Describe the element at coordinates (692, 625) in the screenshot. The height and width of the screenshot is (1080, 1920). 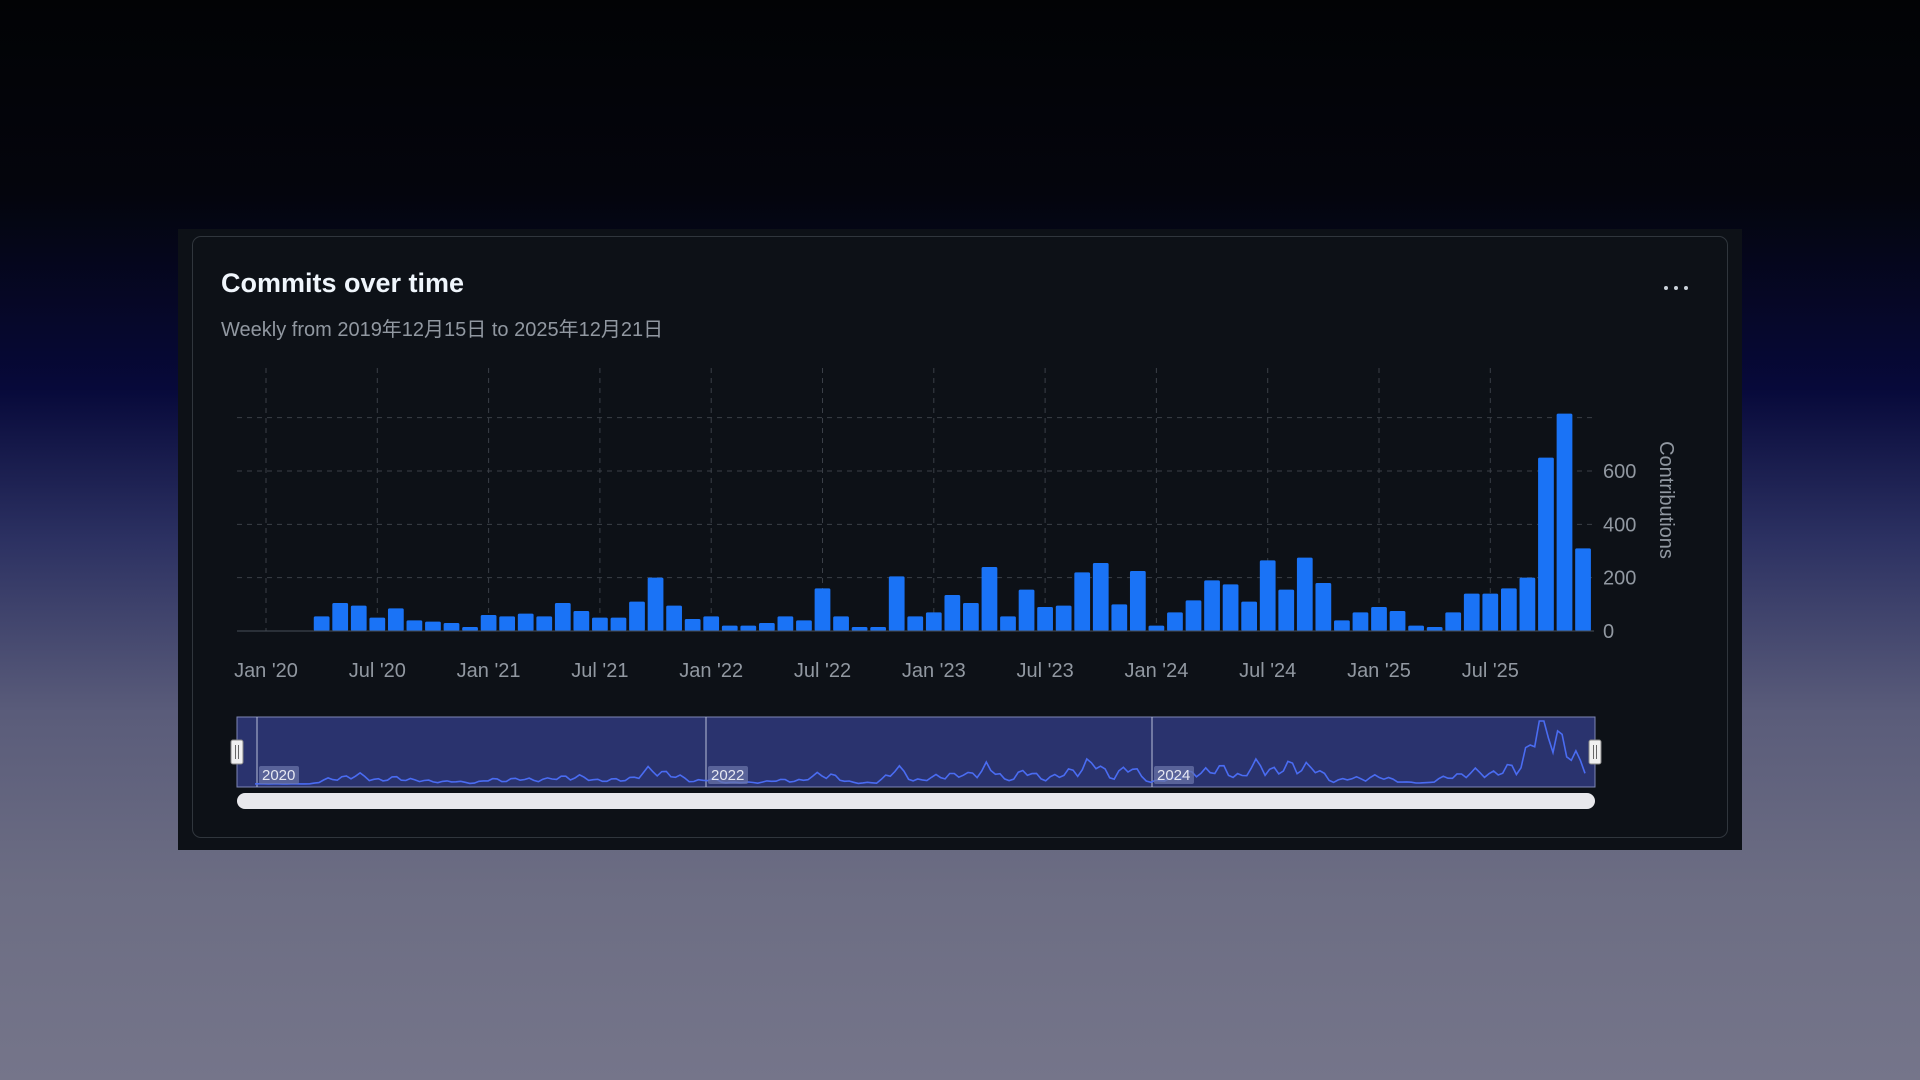
I see `bar: 45` at that location.